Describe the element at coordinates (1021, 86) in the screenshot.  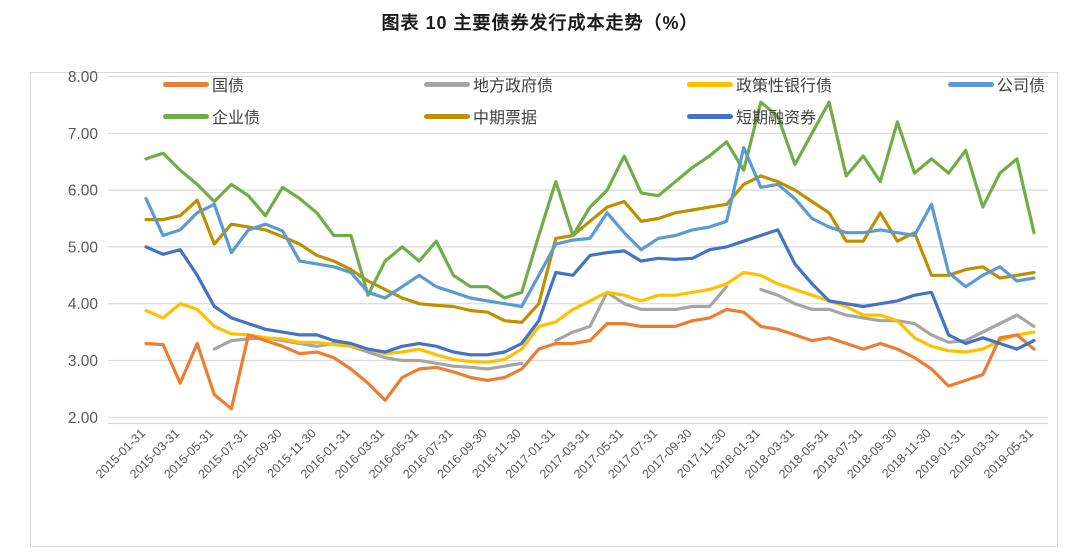
I see `legend-label: 公司债` at that location.